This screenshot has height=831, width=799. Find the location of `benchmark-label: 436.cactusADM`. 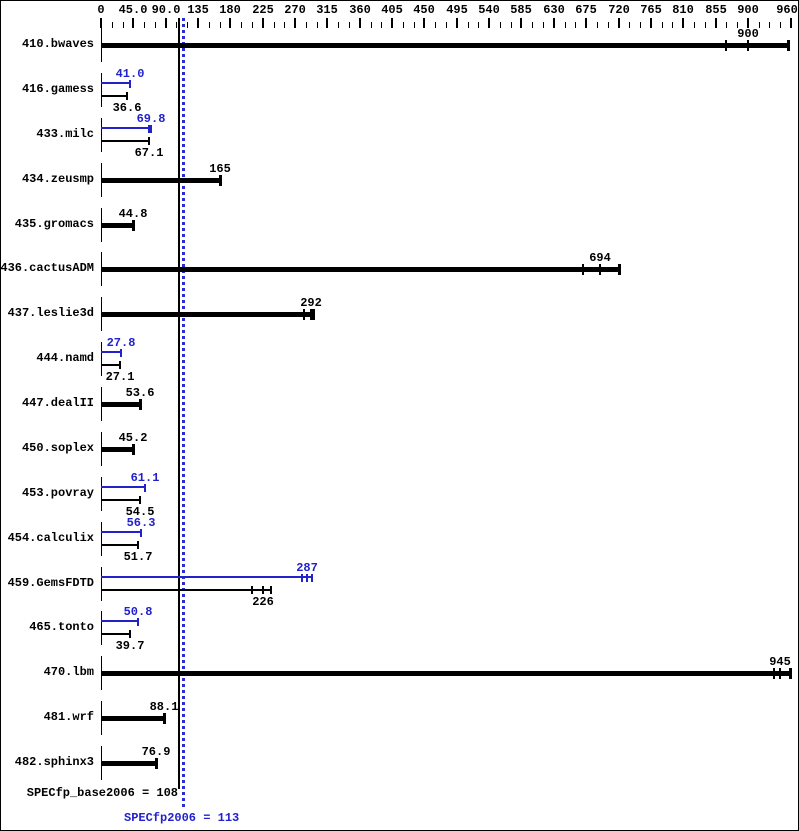

benchmark-label: 436.cactusADM is located at coordinates (47, 268).